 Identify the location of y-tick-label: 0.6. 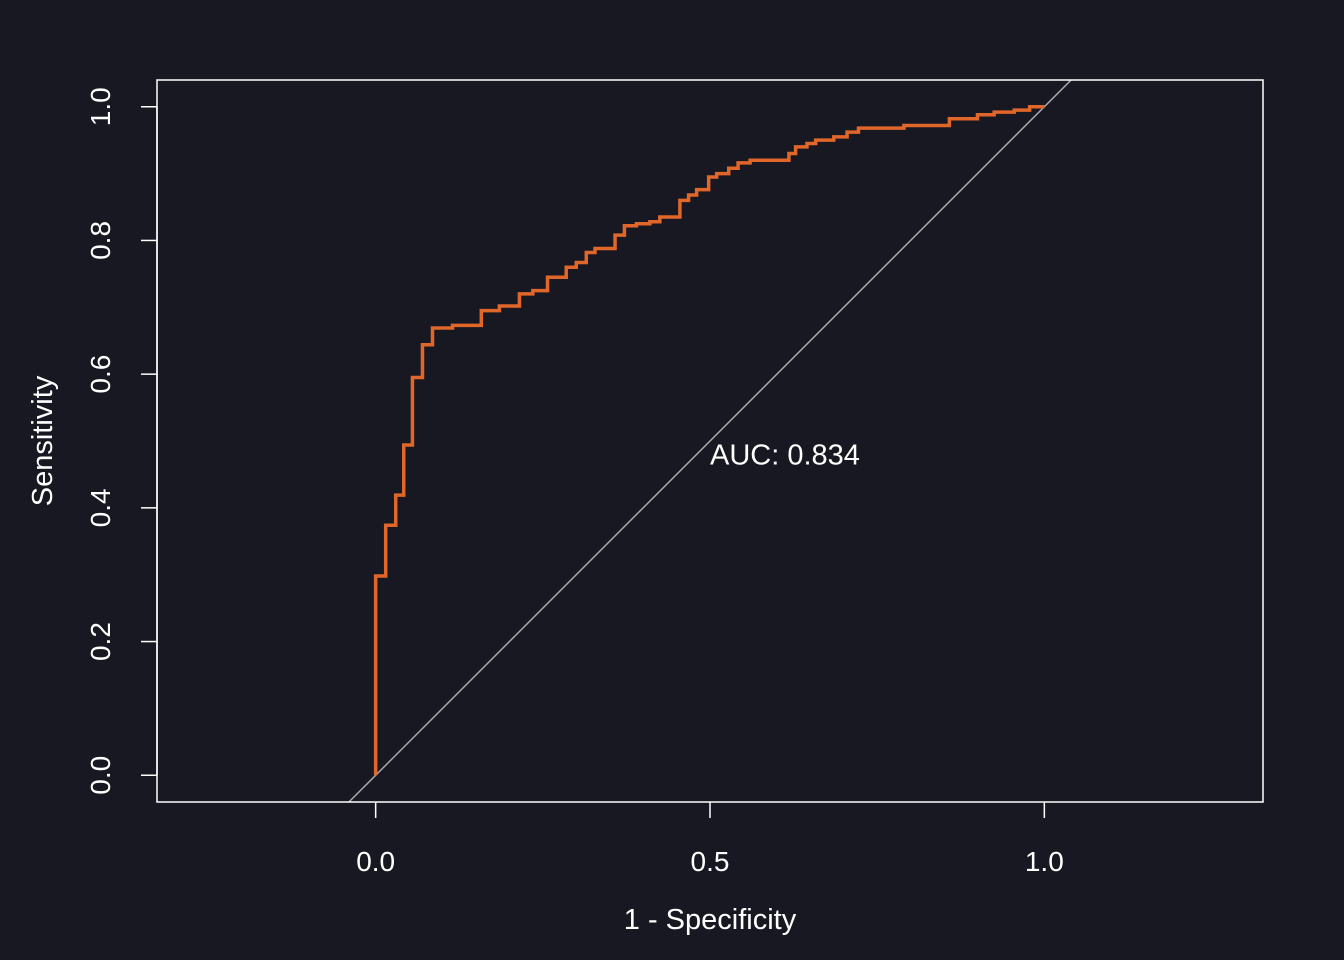
(100, 374).